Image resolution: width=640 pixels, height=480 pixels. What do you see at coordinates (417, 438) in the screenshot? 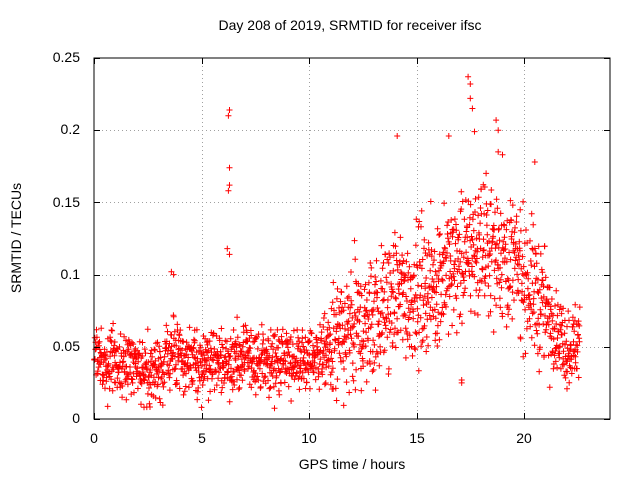
I see `x-tick-label: 15` at bounding box center [417, 438].